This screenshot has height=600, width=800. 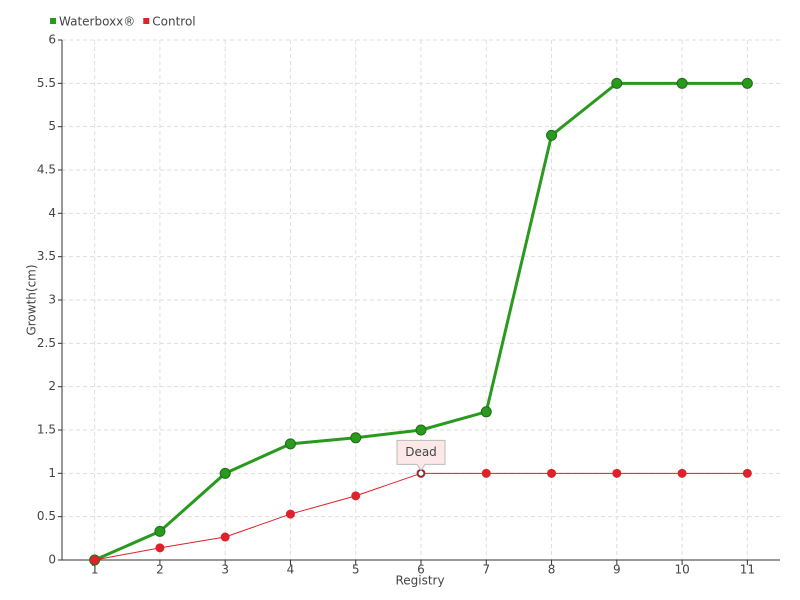 I want to click on annotation-box, so click(x=421, y=455).